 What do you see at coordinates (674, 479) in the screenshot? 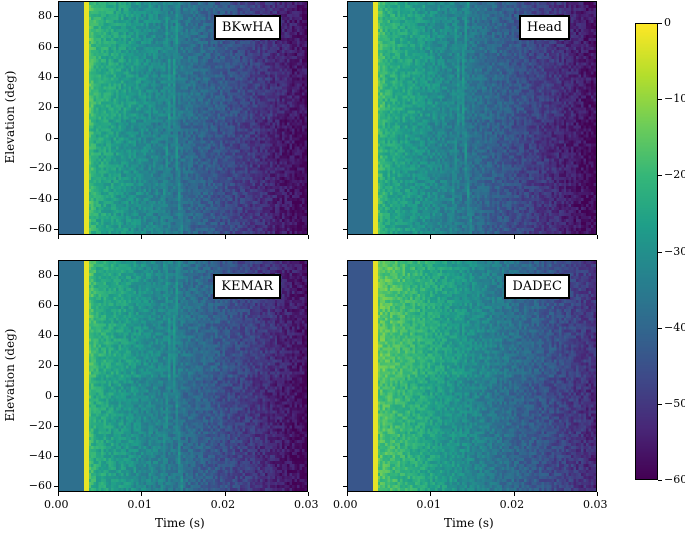
I see `colorbar-tick-label: −60` at bounding box center [674, 479].